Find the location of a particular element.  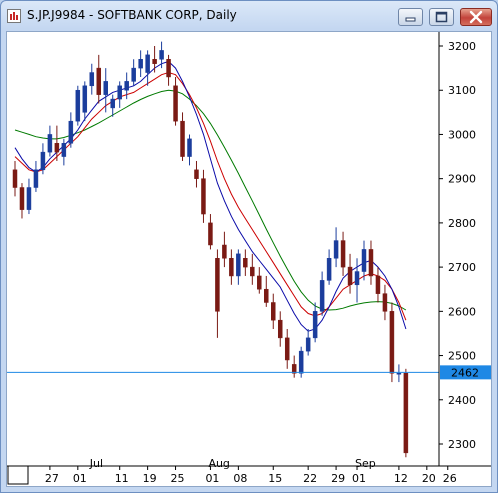

x-tick-label: 29 is located at coordinates (338, 478).